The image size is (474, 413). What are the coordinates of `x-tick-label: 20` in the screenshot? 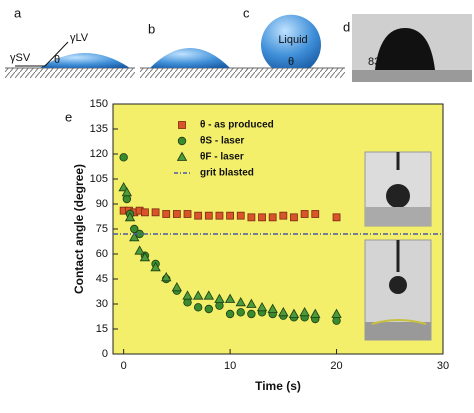 It's located at (336, 366).